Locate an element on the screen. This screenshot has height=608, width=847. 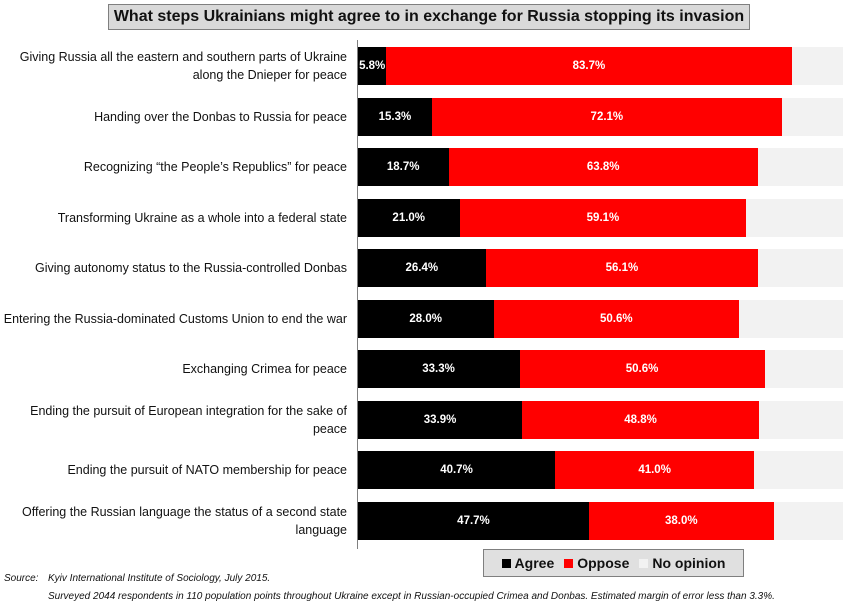
data-label-agree: 40.7% is located at coordinates (456, 470).